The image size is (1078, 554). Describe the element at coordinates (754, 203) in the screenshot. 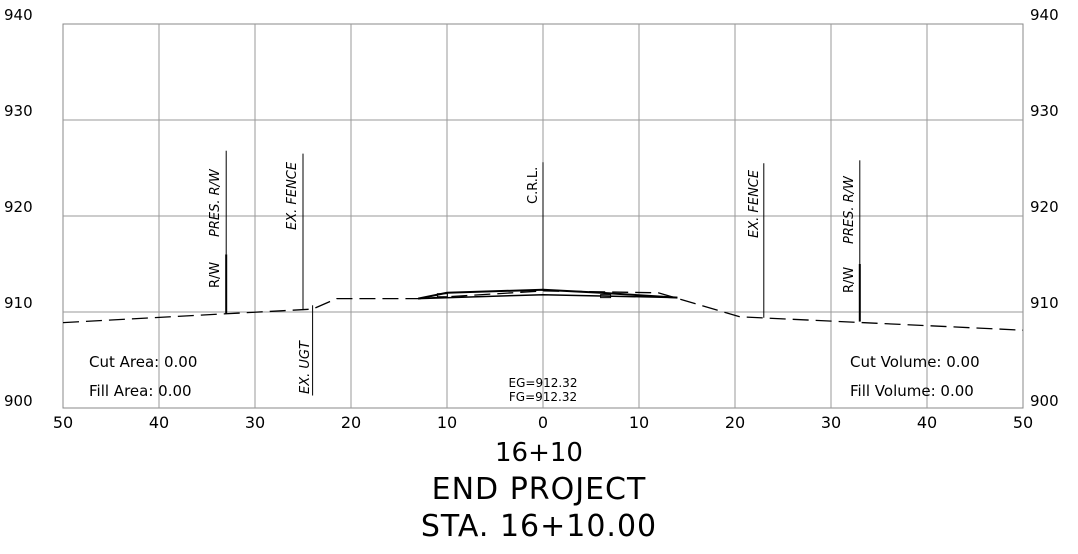

I see `right-fence-label: EX. FENCE` at that location.